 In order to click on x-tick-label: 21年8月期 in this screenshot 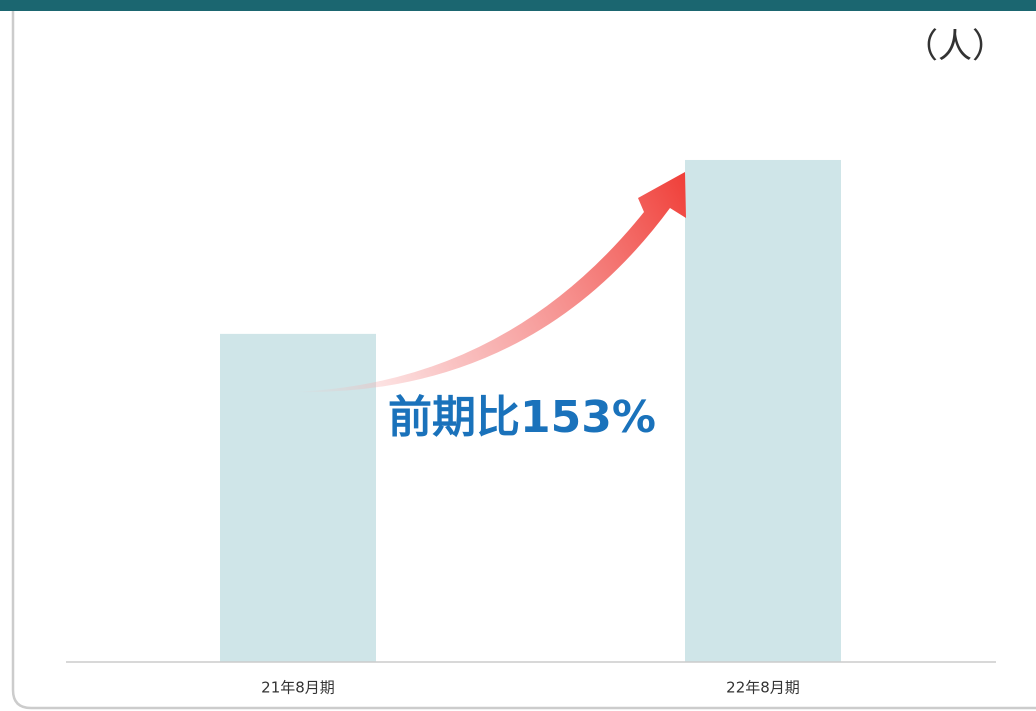, I will do `click(298, 688)`.